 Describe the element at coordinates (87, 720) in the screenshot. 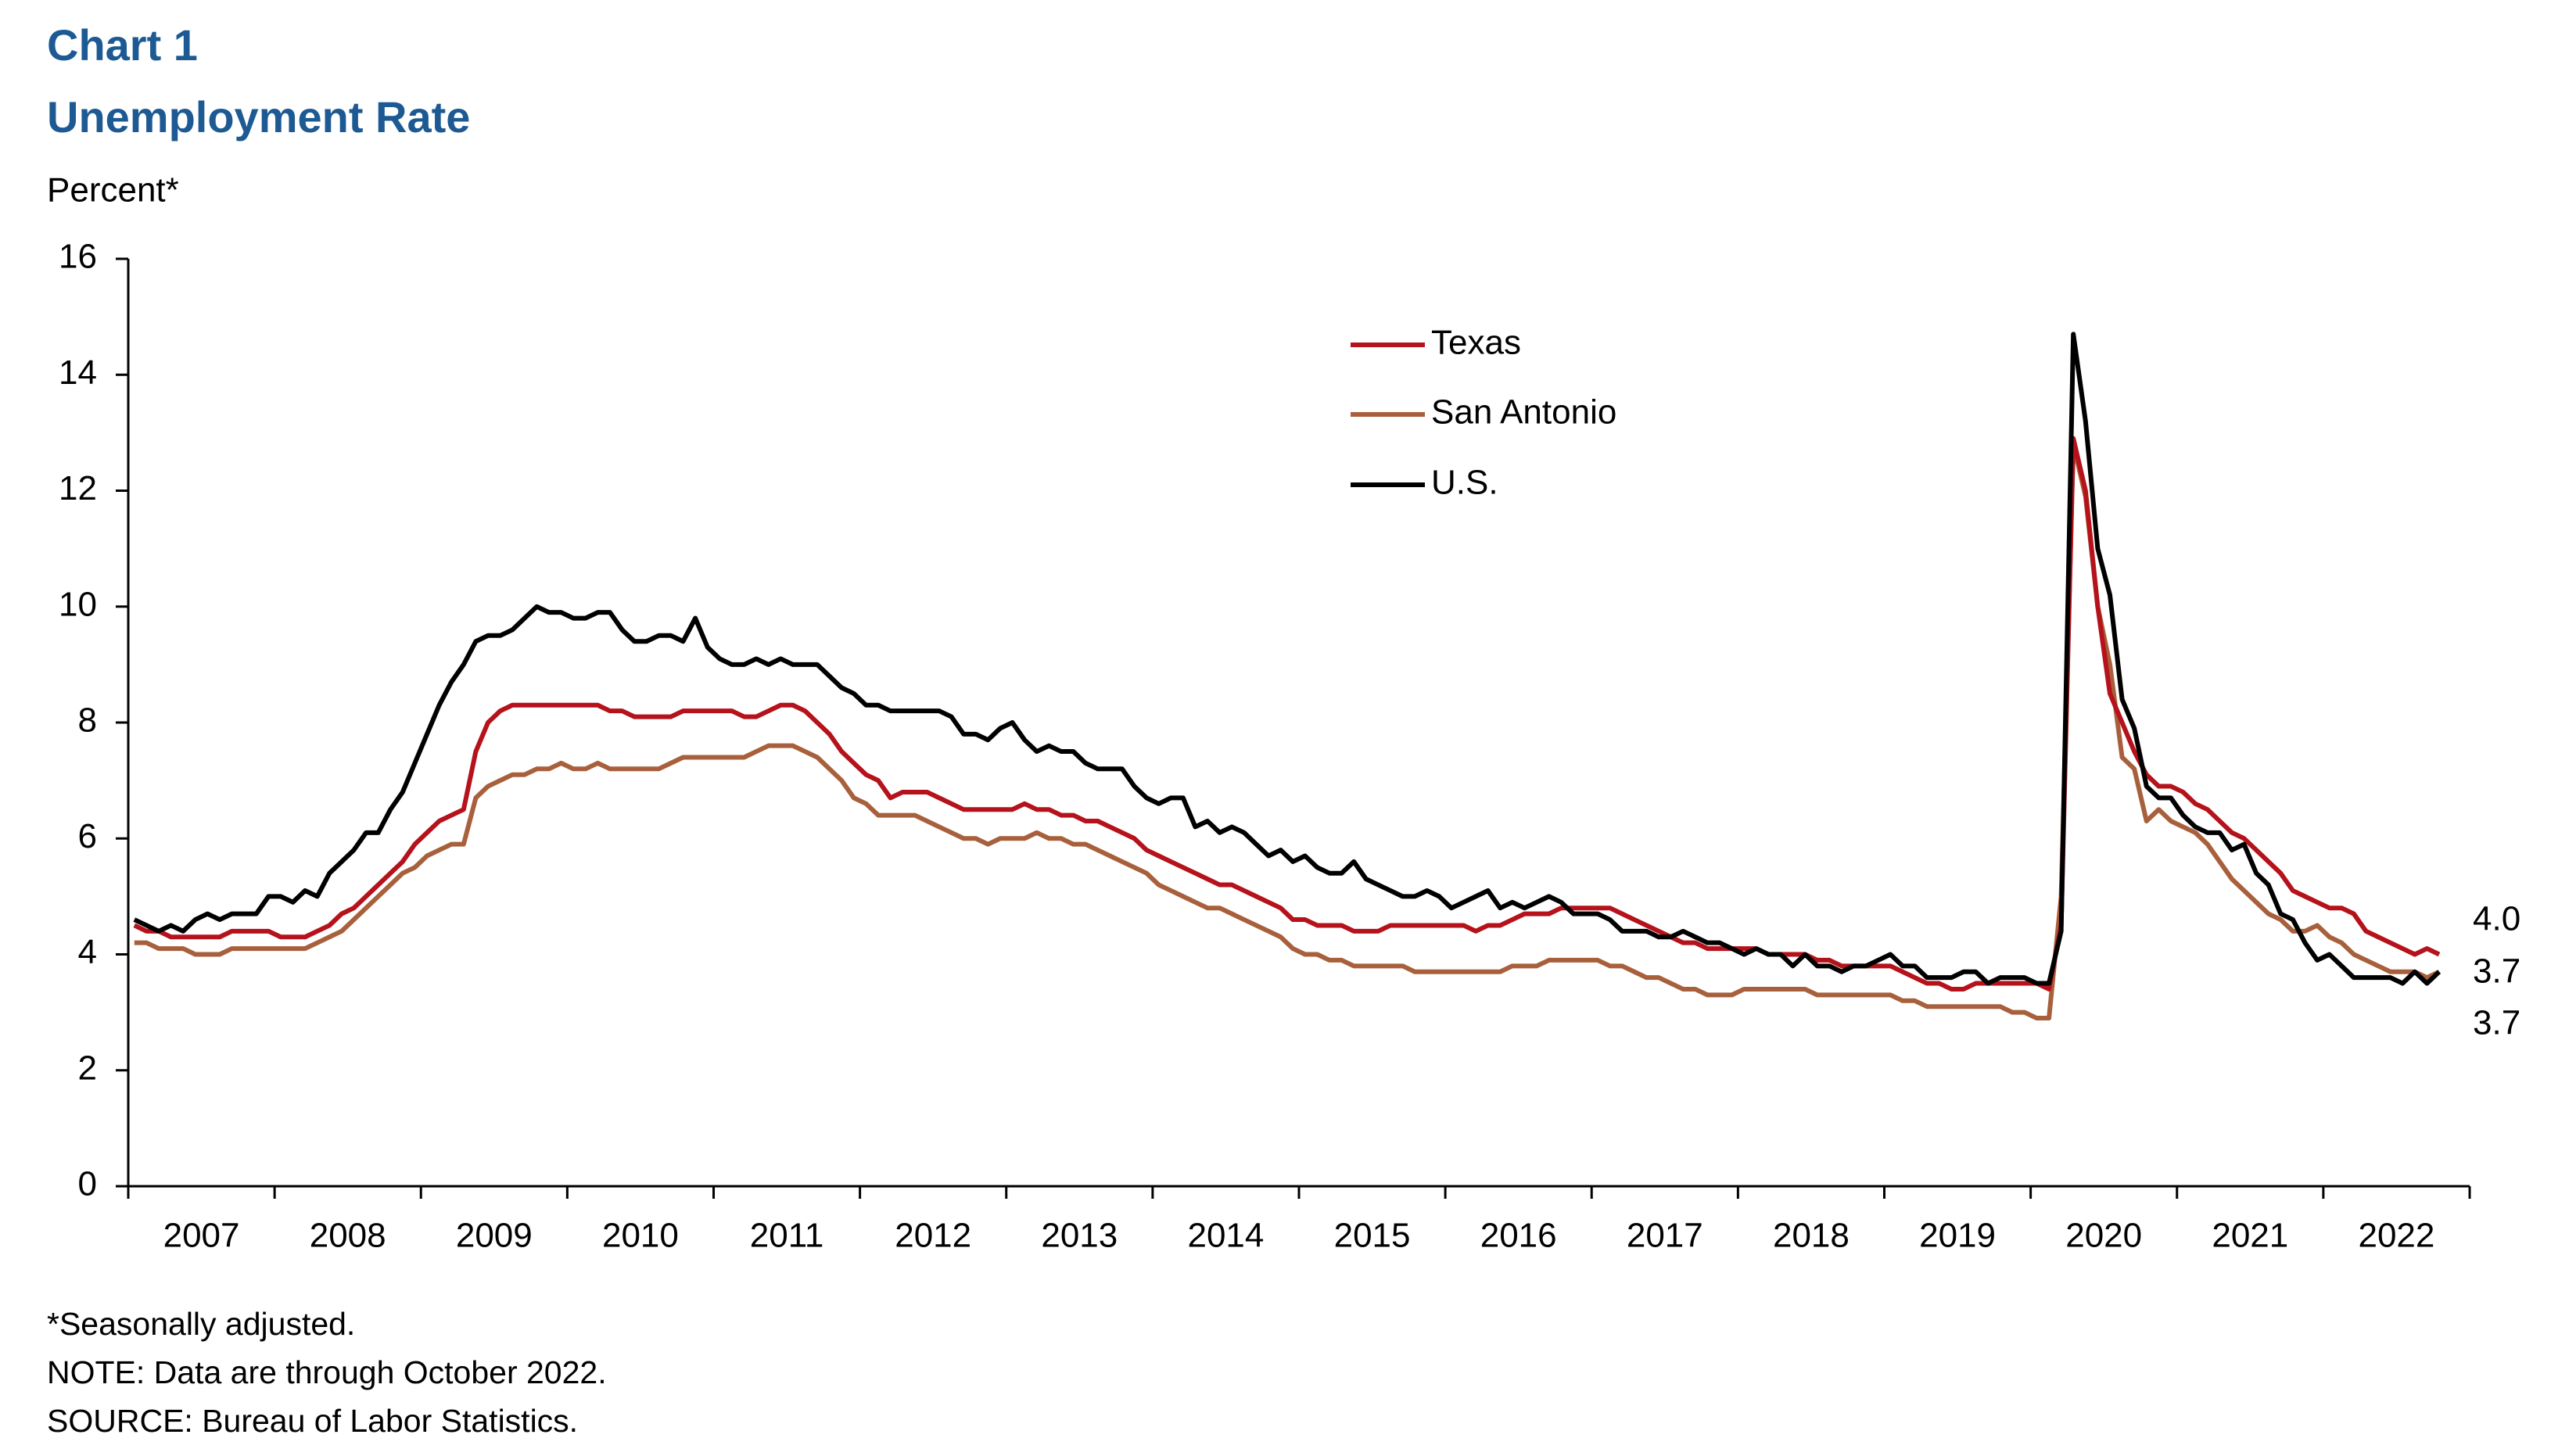

I see `y-tick-label: 8` at that location.